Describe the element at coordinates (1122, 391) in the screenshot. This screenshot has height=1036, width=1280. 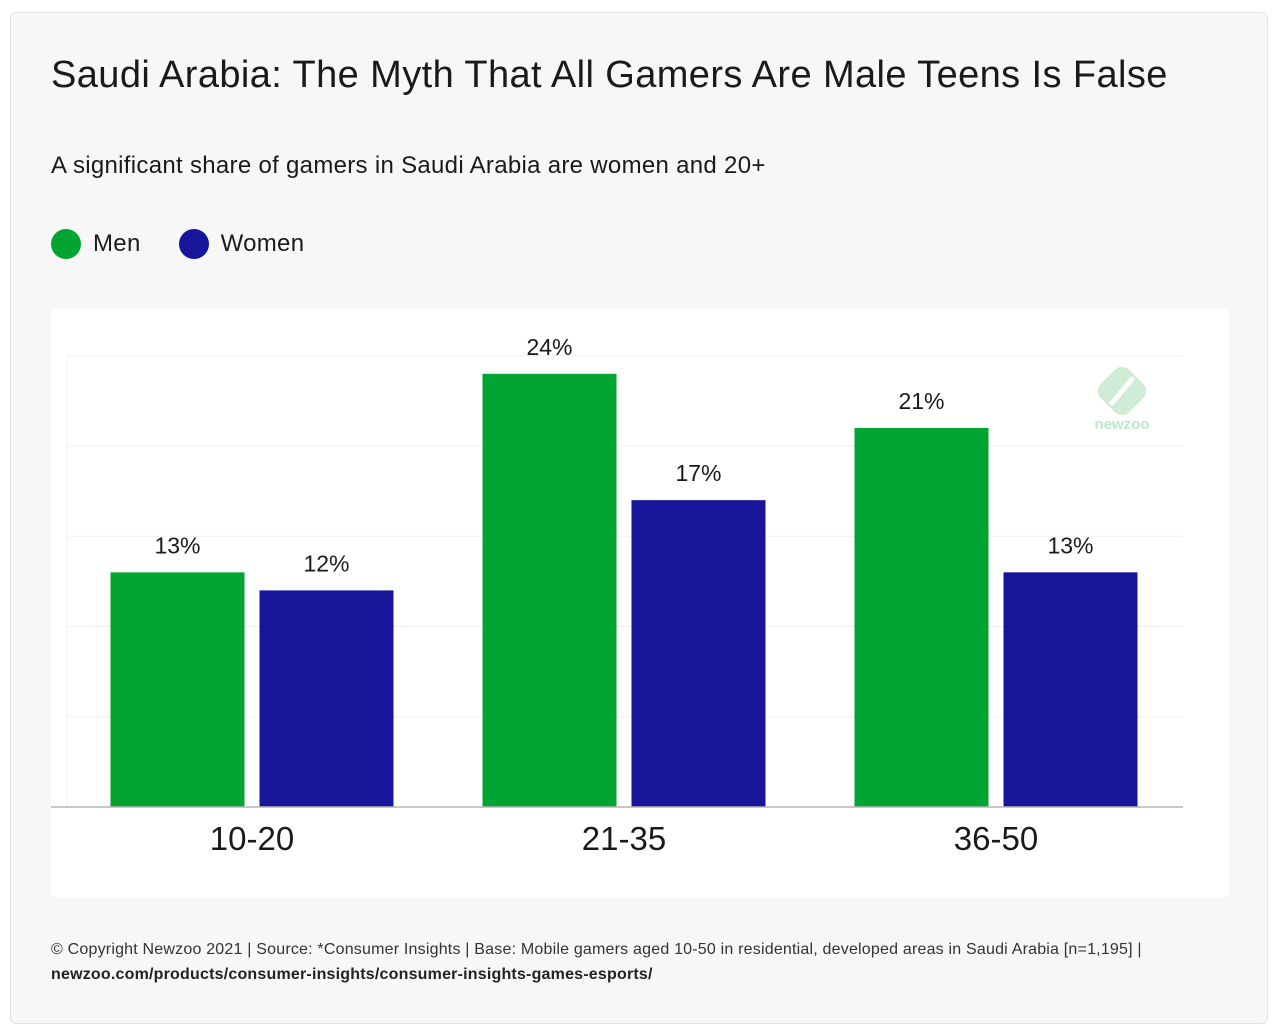
I see `newzoo-logo-icon` at that location.